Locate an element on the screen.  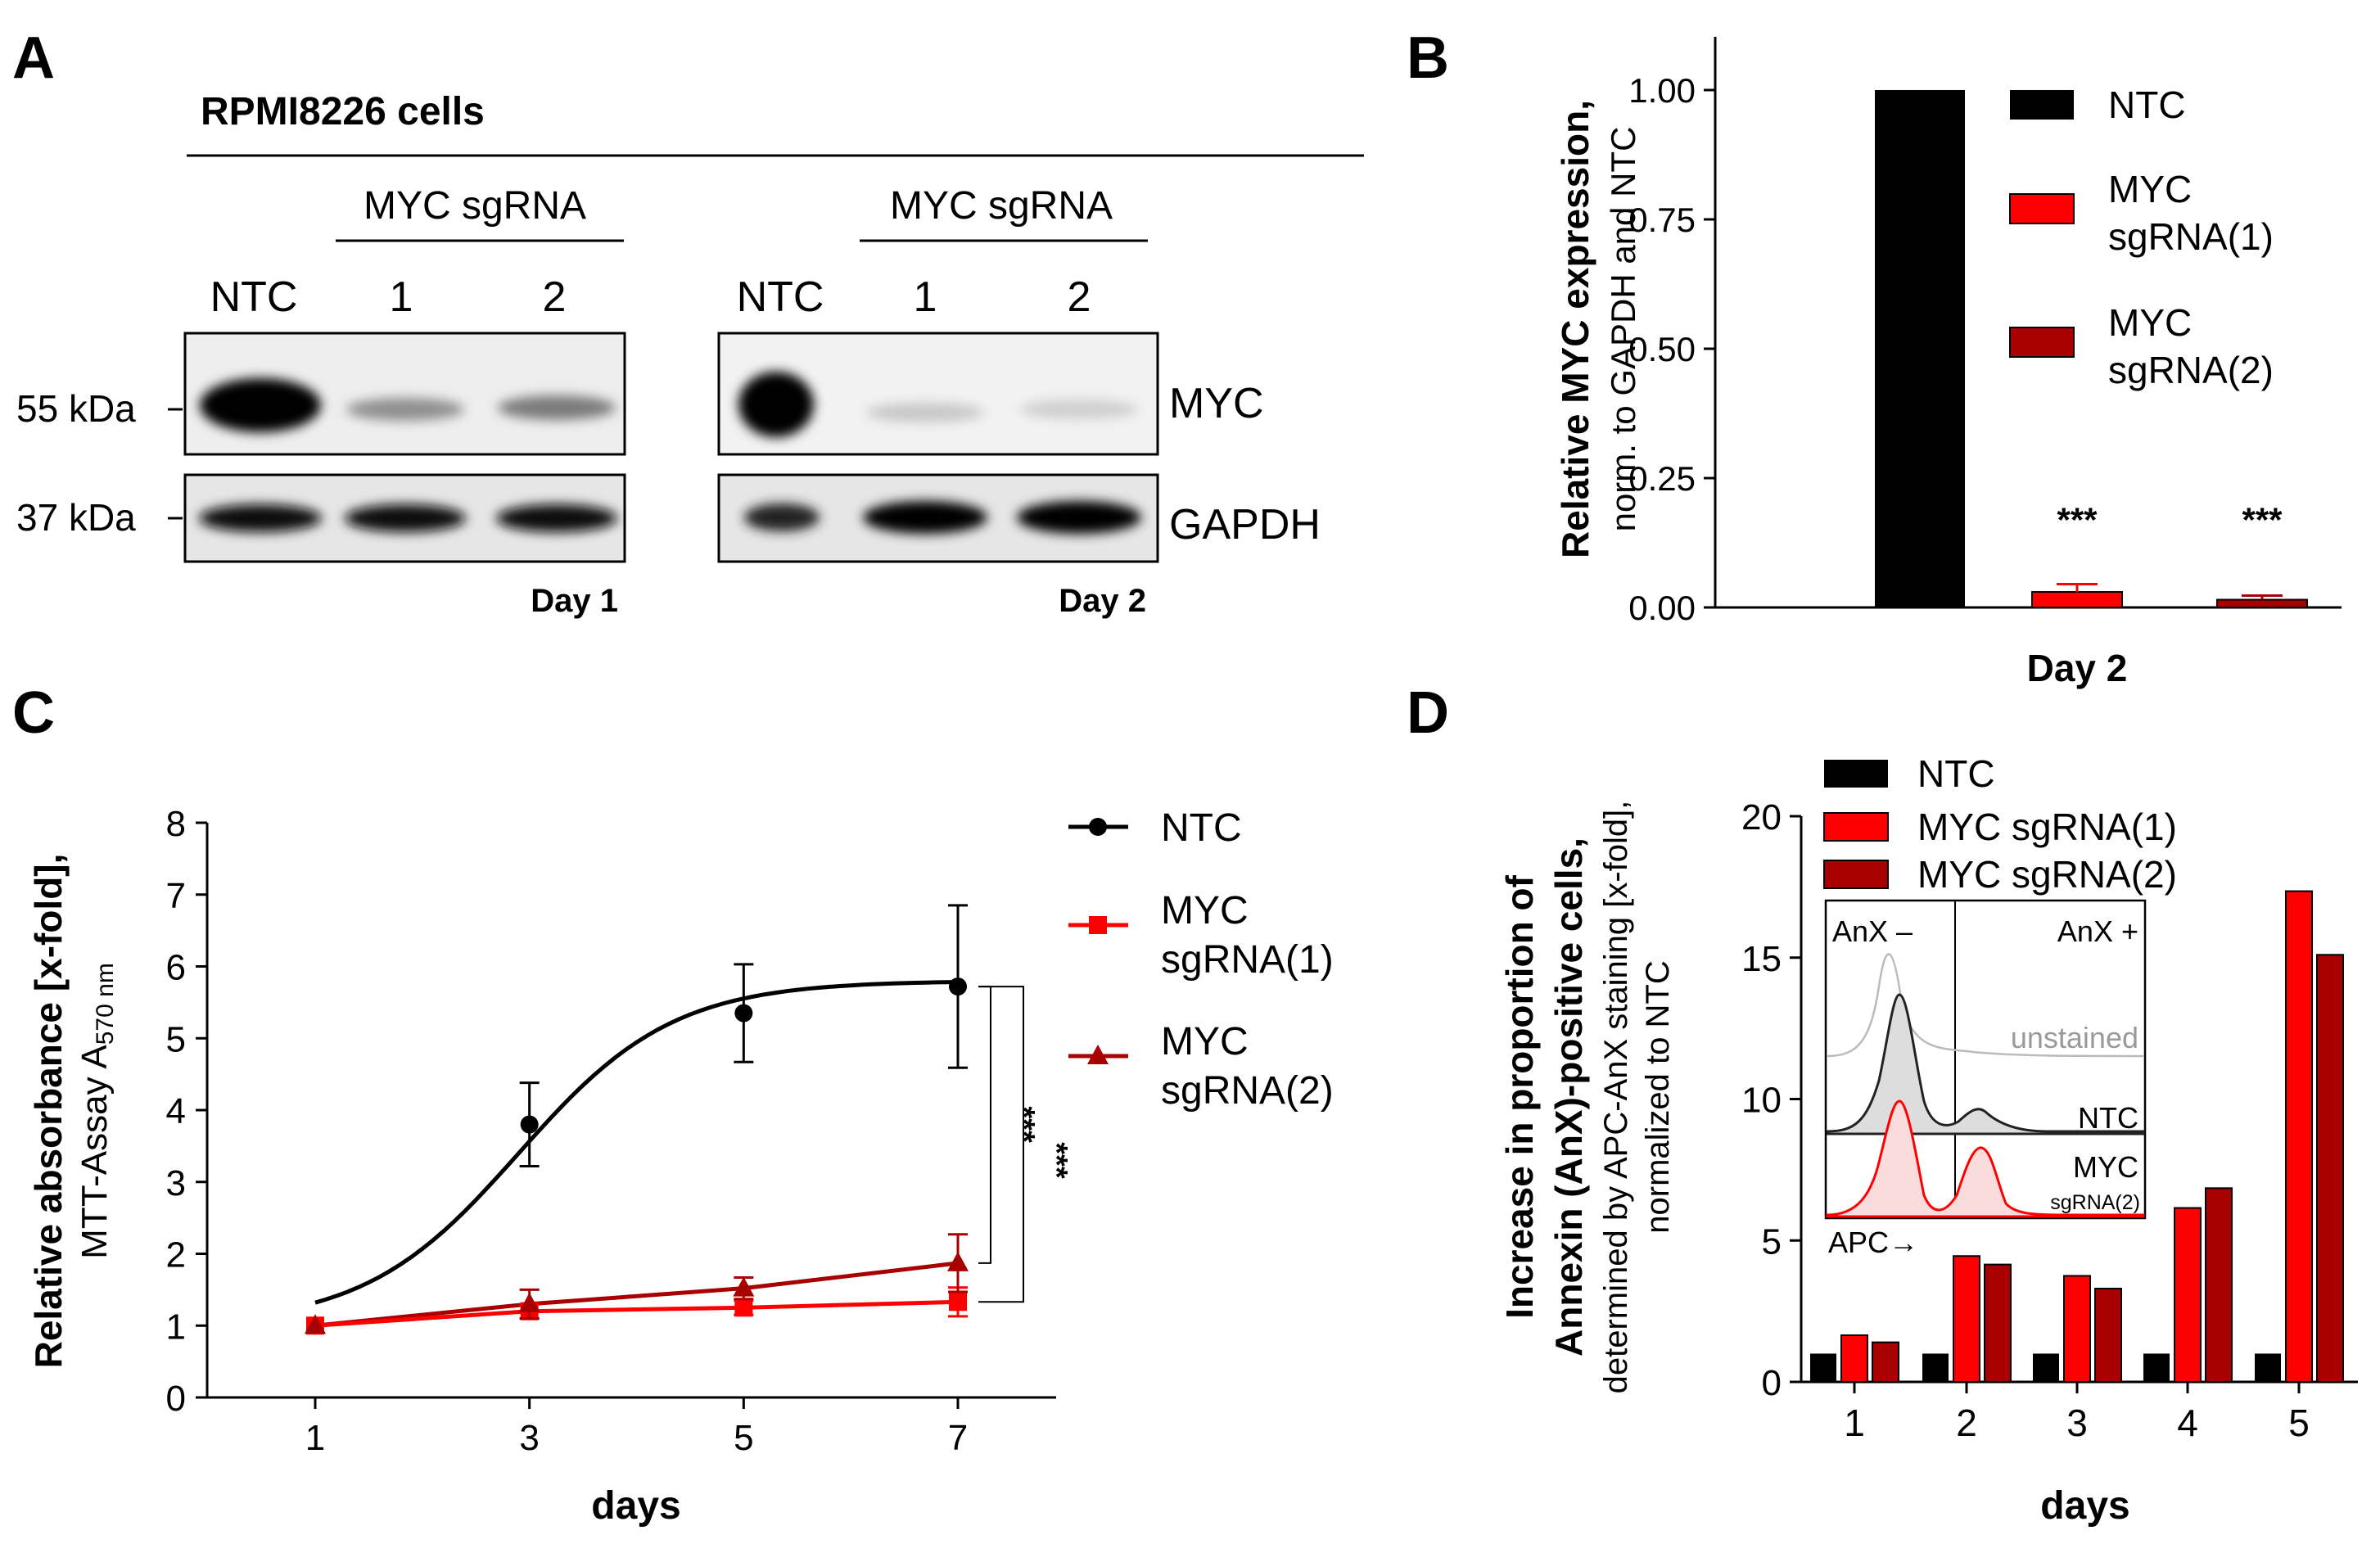
band-myc-sg1-day1 is located at coordinates (405, 409).